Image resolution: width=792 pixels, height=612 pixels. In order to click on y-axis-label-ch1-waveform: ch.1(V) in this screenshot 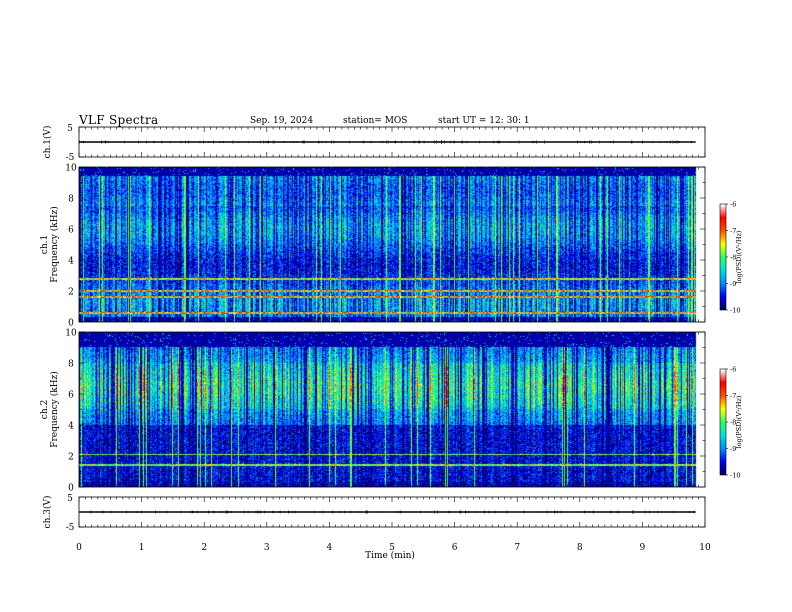, I will do `click(47, 142)`.